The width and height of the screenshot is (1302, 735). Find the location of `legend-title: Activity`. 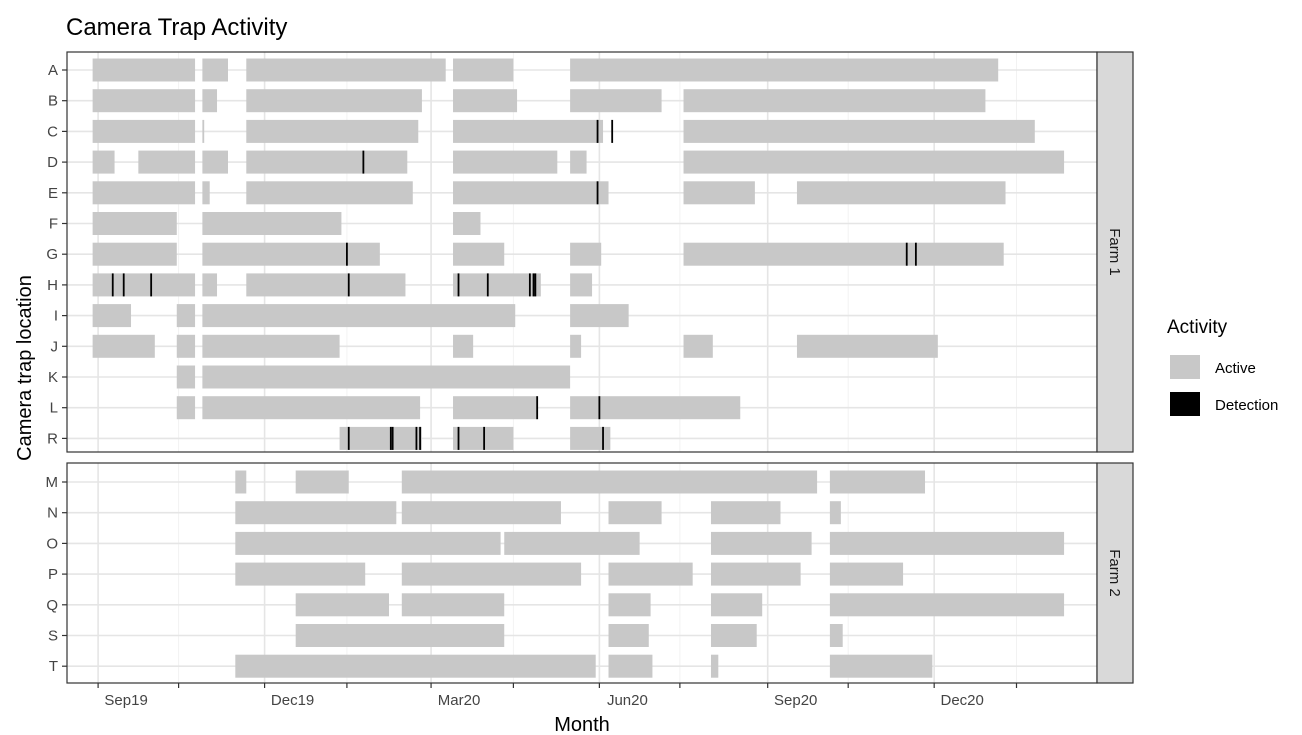

legend-title: Activity is located at coordinates (1197, 327).